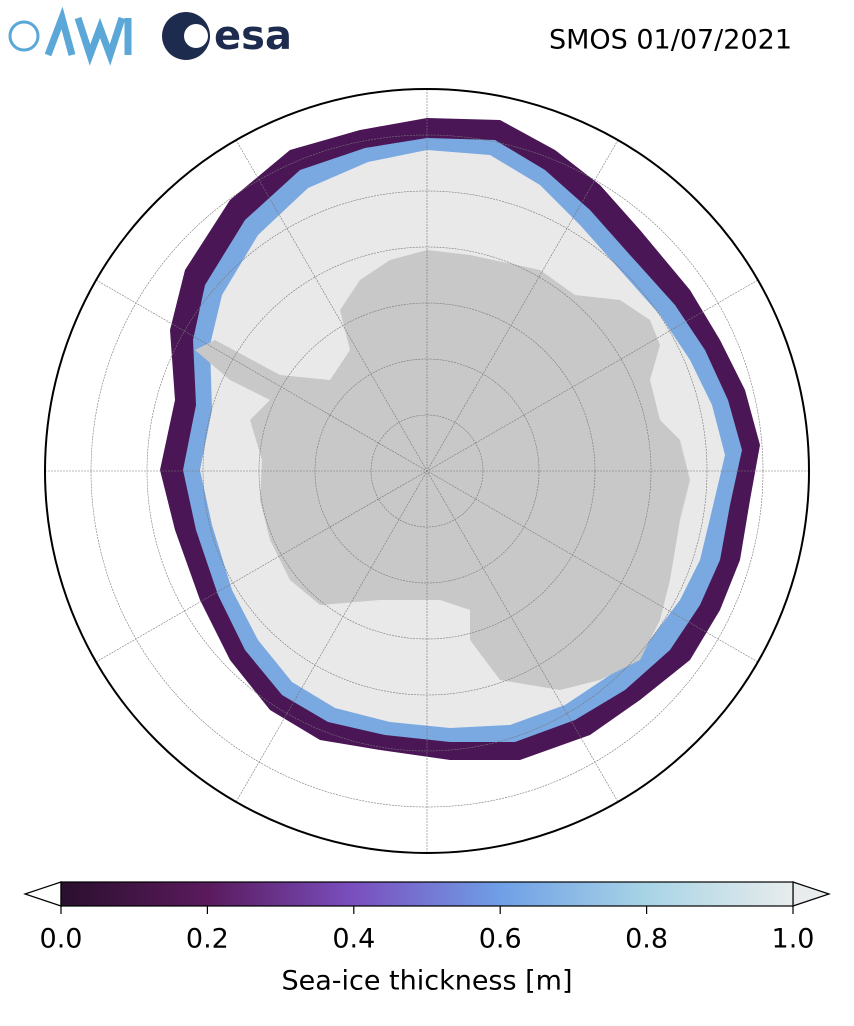 This screenshot has height=1026, width=854. What do you see at coordinates (670, 40) in the screenshot?
I see `title: SMOS 01/07/2021` at bounding box center [670, 40].